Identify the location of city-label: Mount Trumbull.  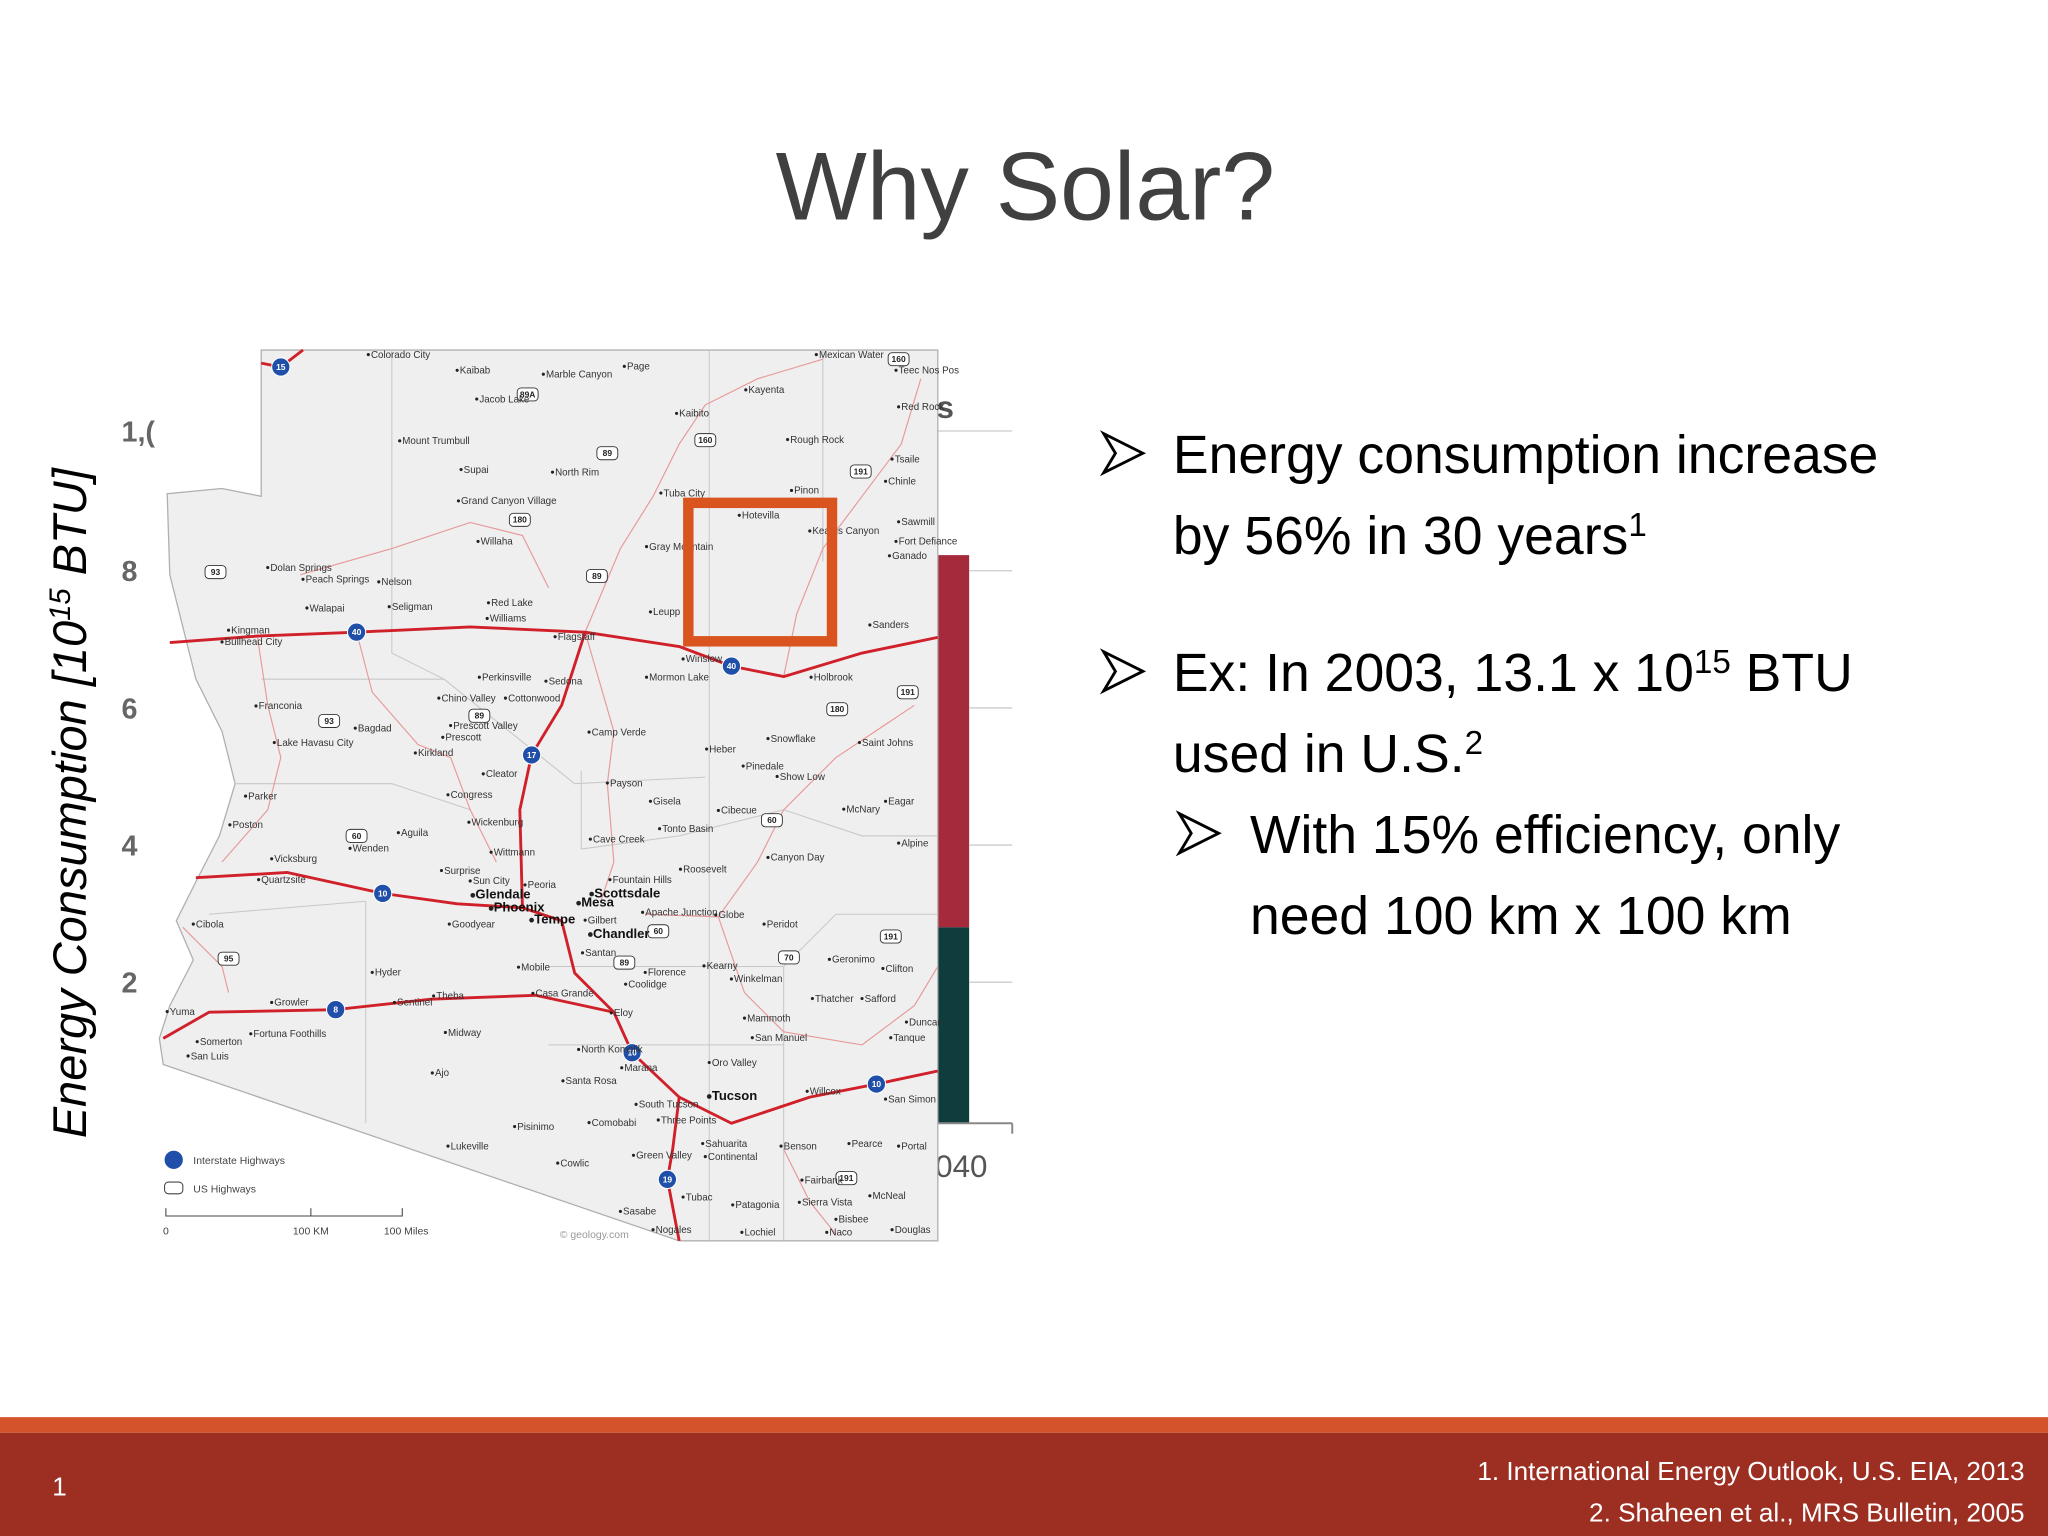
(435, 441).